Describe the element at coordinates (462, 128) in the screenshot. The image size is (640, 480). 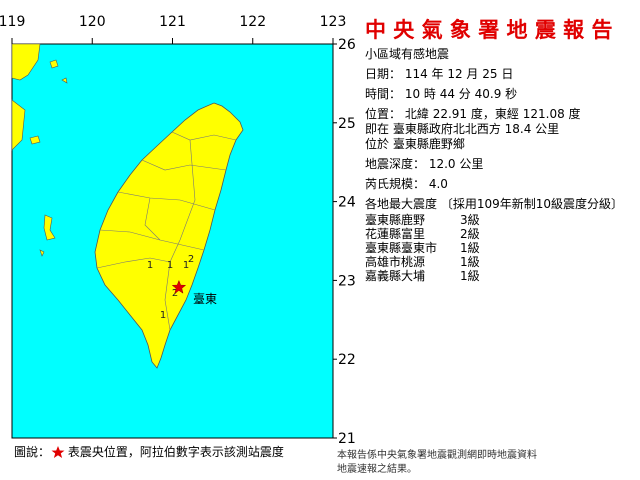
I see `report-relative: 即在 臺東縣政府北北西方 18.4 公里` at that location.